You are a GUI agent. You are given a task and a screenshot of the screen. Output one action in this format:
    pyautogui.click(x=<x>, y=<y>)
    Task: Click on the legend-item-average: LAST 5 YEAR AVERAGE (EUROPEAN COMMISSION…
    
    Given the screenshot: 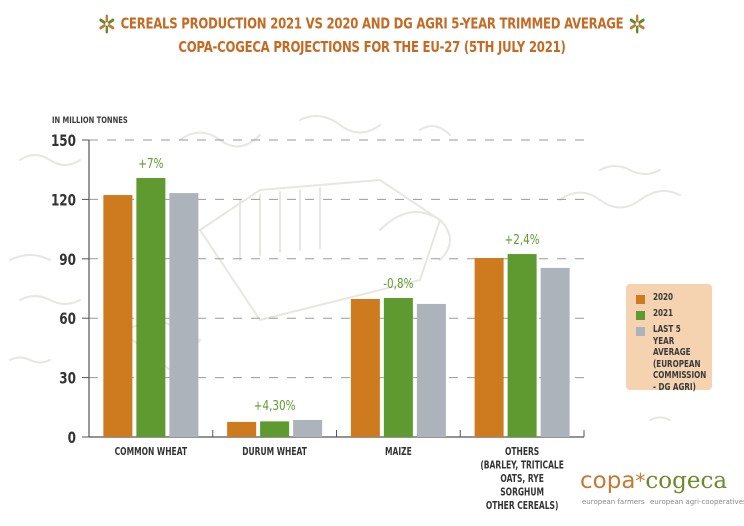 What is the action you would take?
    pyautogui.click(x=679, y=358)
    